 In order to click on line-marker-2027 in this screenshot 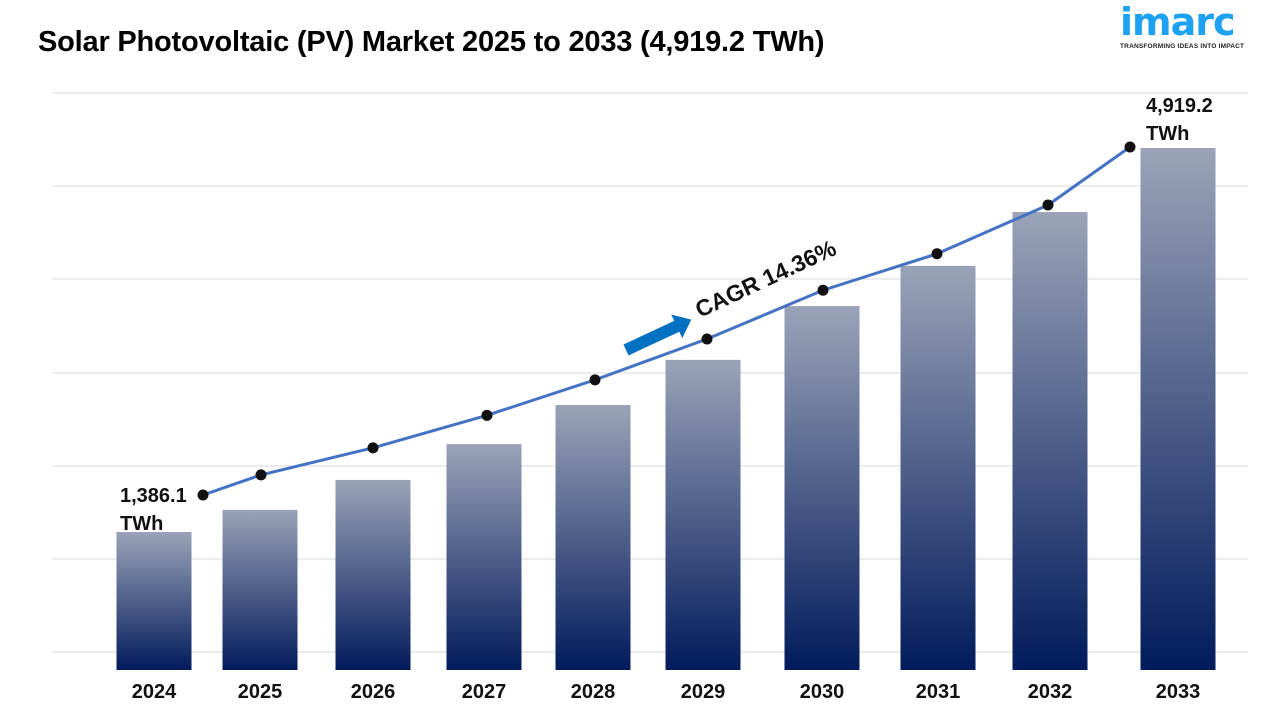, I will do `click(487, 415)`.